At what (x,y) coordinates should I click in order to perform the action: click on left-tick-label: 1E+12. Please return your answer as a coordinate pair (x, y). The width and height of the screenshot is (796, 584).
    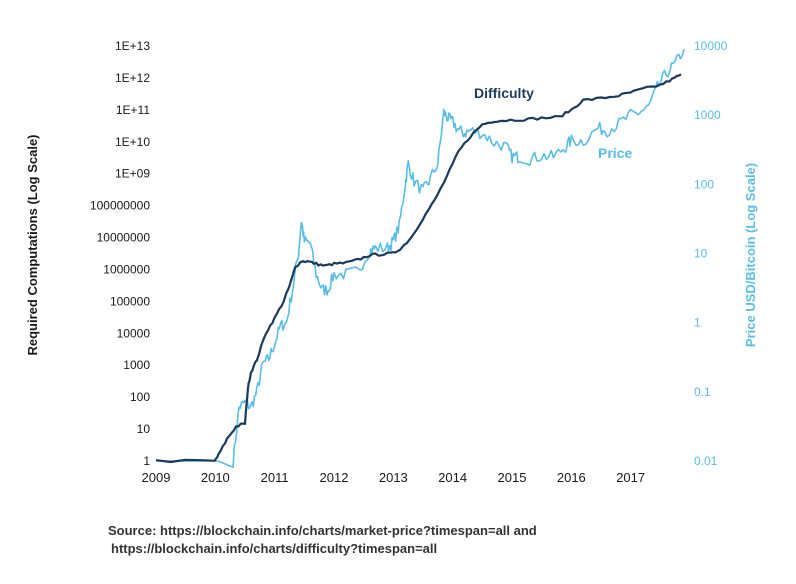
    Looking at the image, I should click on (132, 78).